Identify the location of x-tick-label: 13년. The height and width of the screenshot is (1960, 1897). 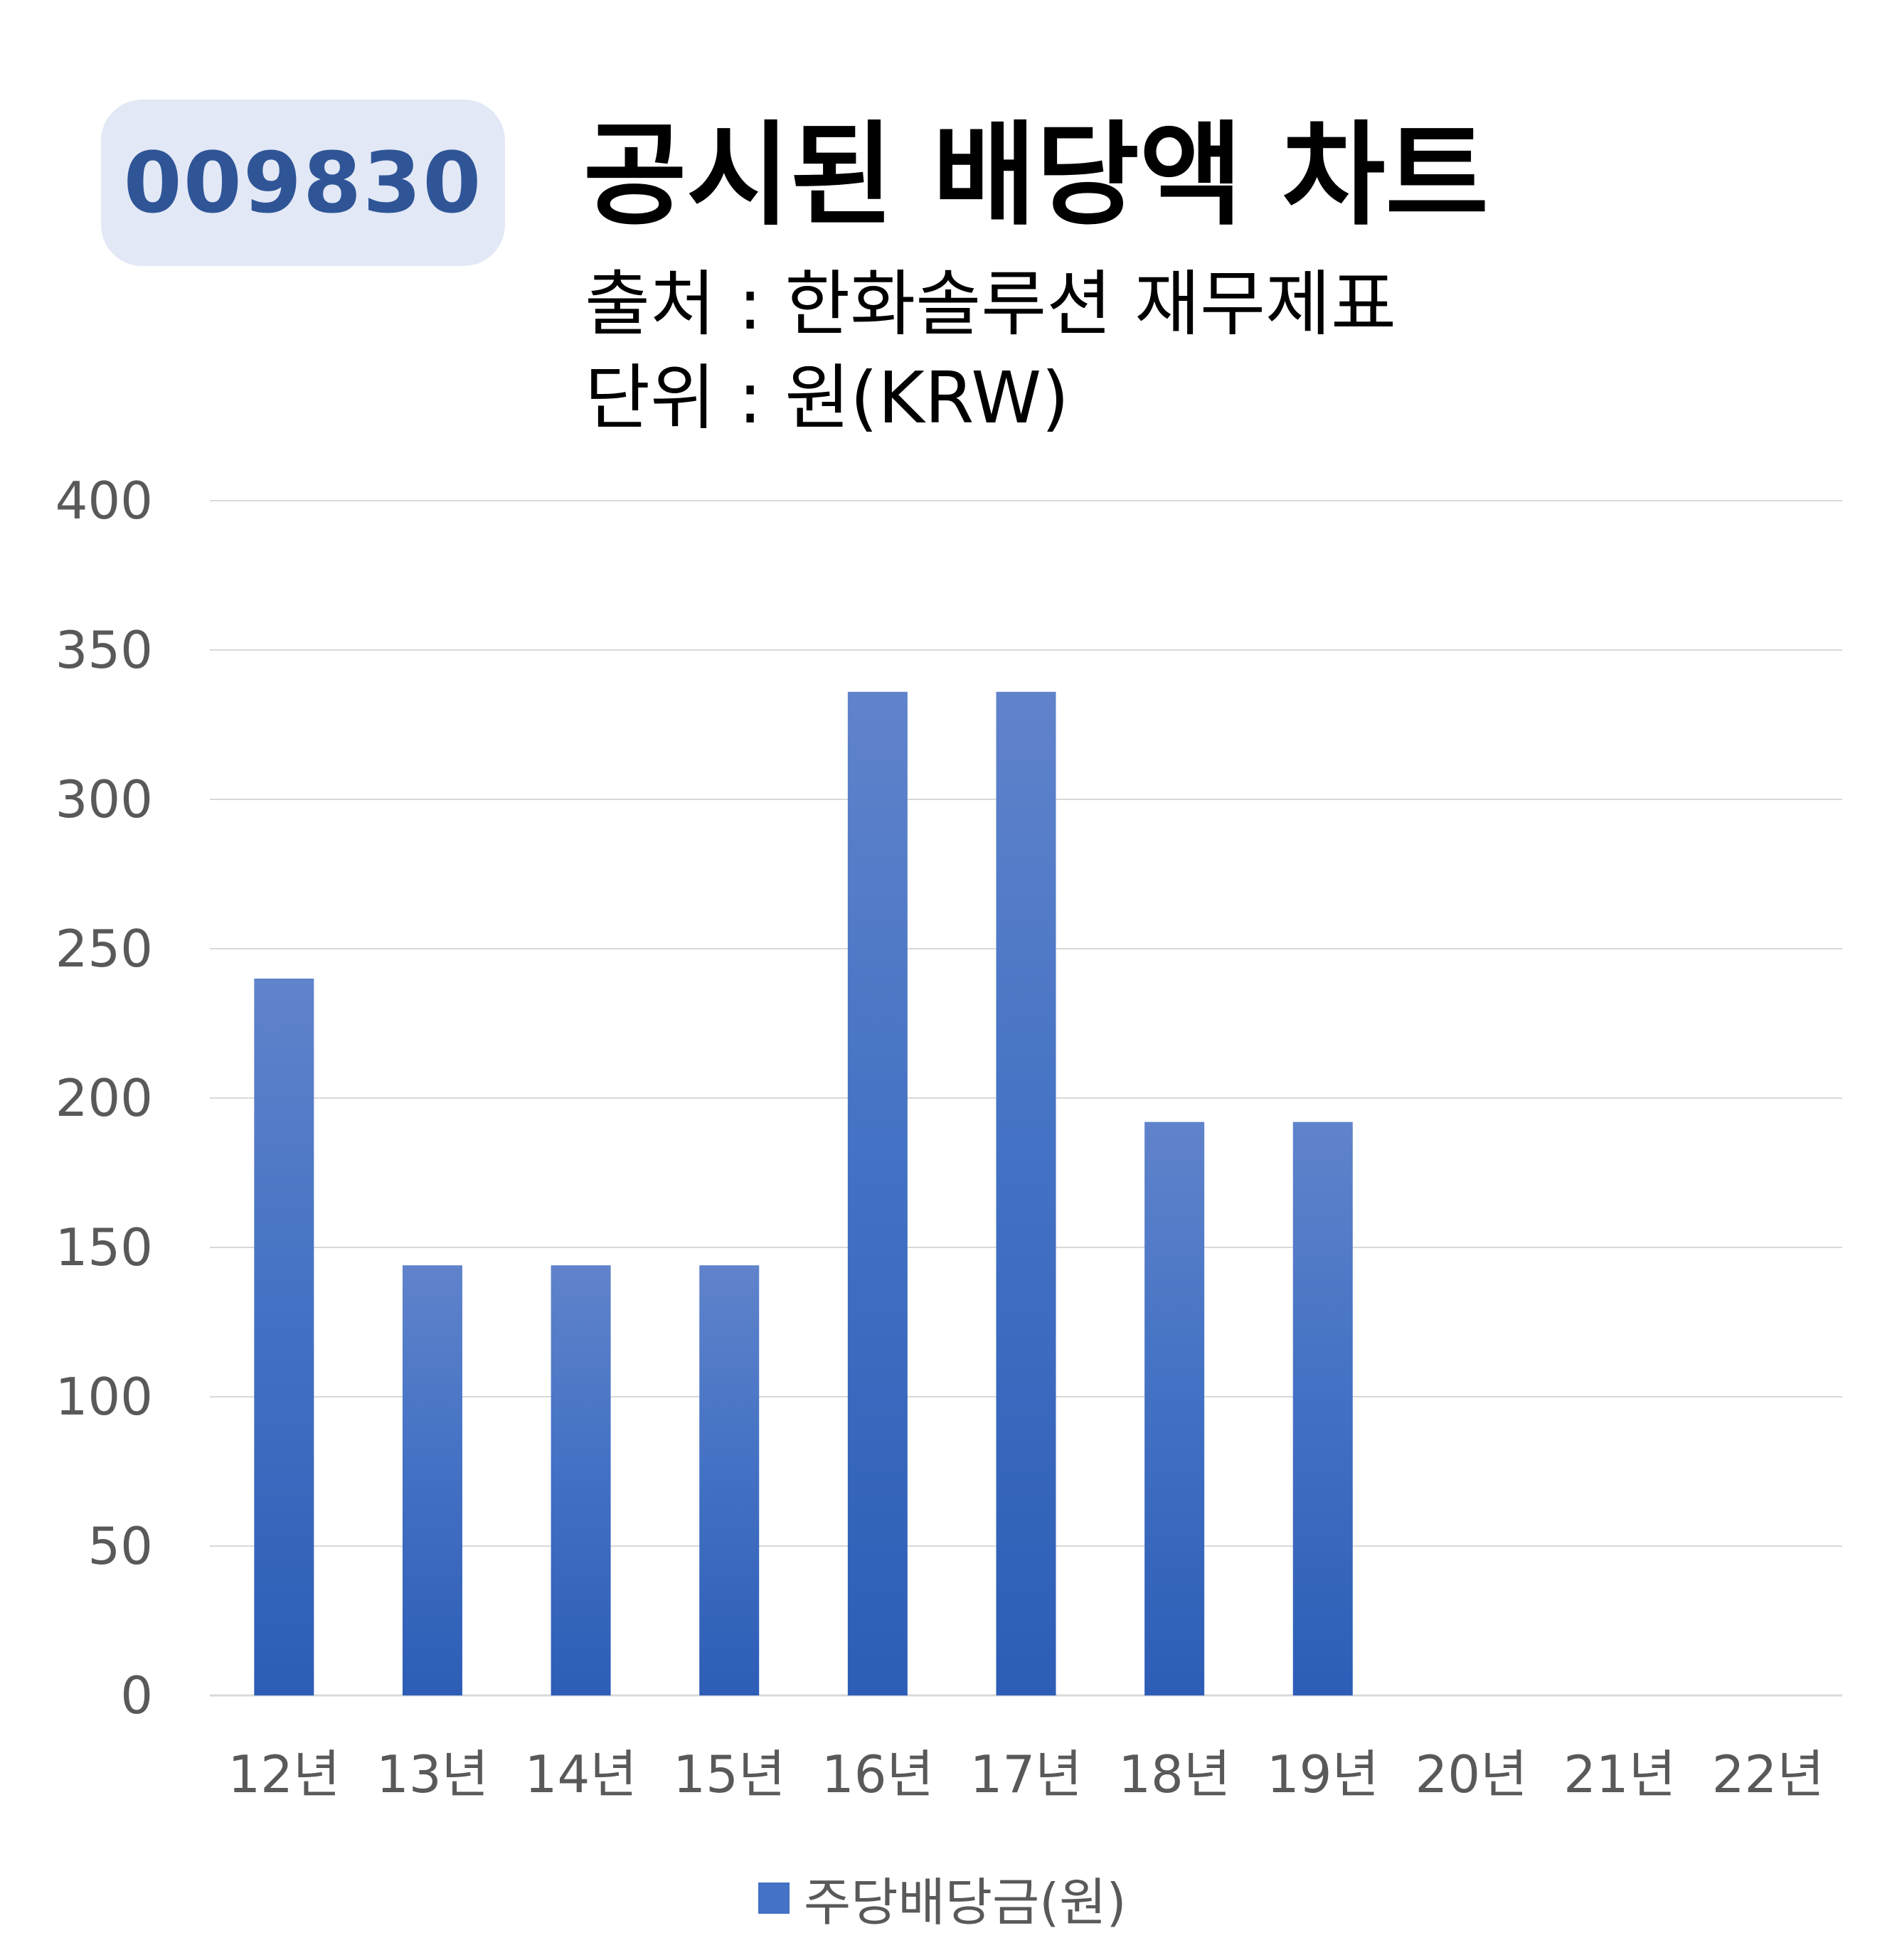
(433, 1774).